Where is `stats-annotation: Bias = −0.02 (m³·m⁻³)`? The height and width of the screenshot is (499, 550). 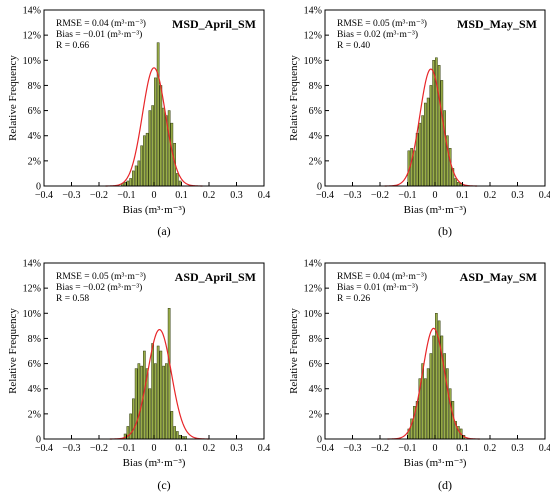
stats-annotation: Bias = −0.02 (m³·m⁻³) is located at coordinates (99, 287).